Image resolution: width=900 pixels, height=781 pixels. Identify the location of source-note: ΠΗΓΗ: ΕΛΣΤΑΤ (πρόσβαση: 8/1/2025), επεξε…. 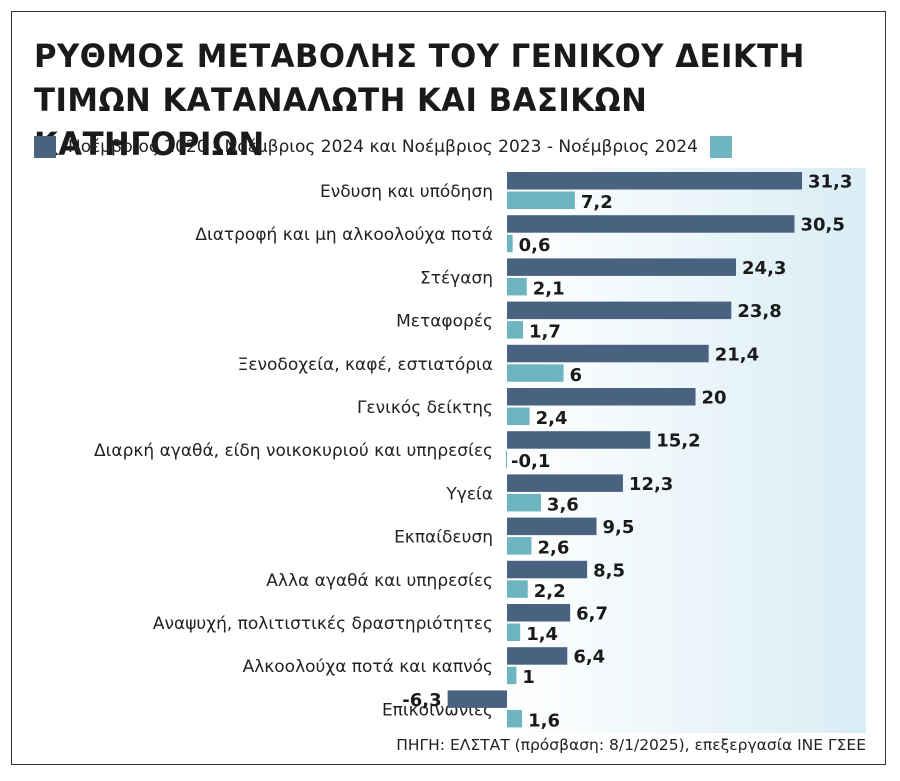
(631, 745).